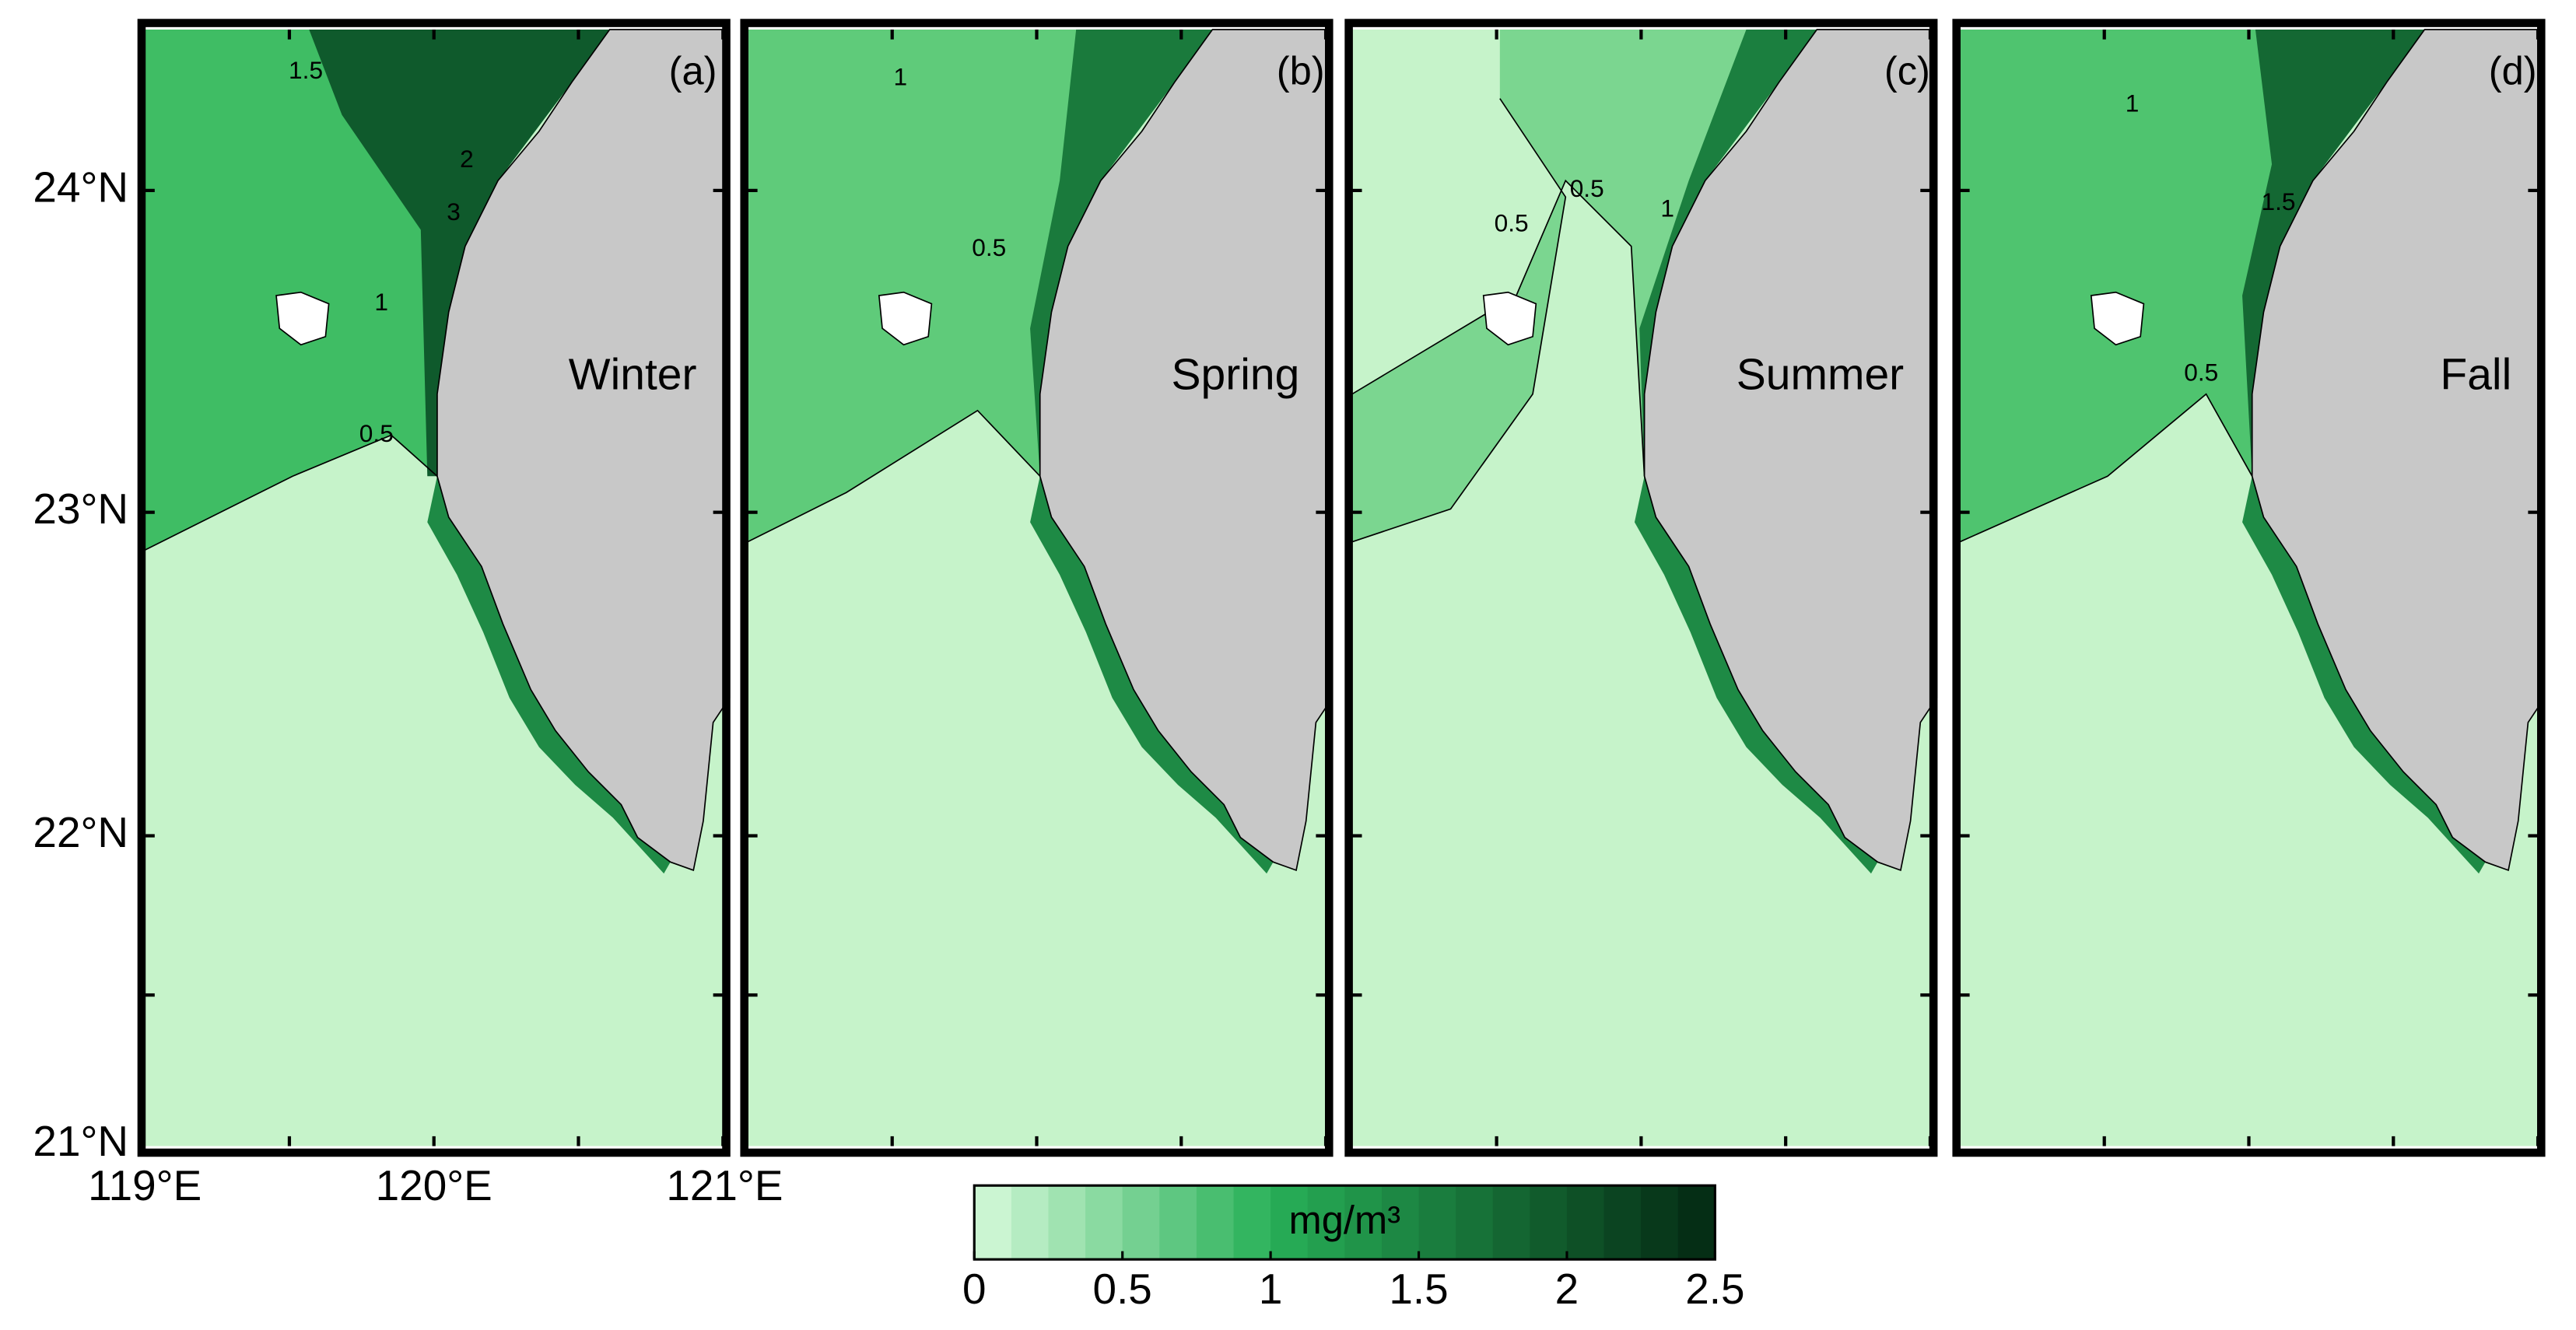  Describe the element at coordinates (1236, 375) in the screenshot. I see `season-label: Spring` at that location.